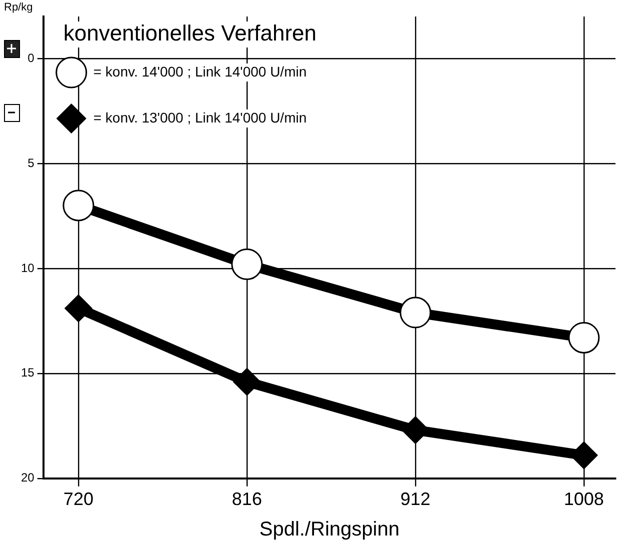 This screenshot has height=550, width=632. Describe the element at coordinates (415, 499) in the screenshot. I see `x-tick-label: 912` at that location.